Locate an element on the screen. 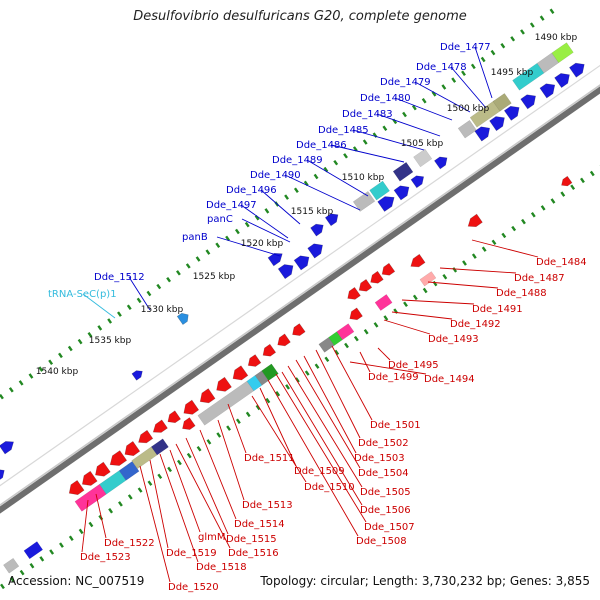  ruler-label: 1495 kbp is located at coordinates (512, 73).